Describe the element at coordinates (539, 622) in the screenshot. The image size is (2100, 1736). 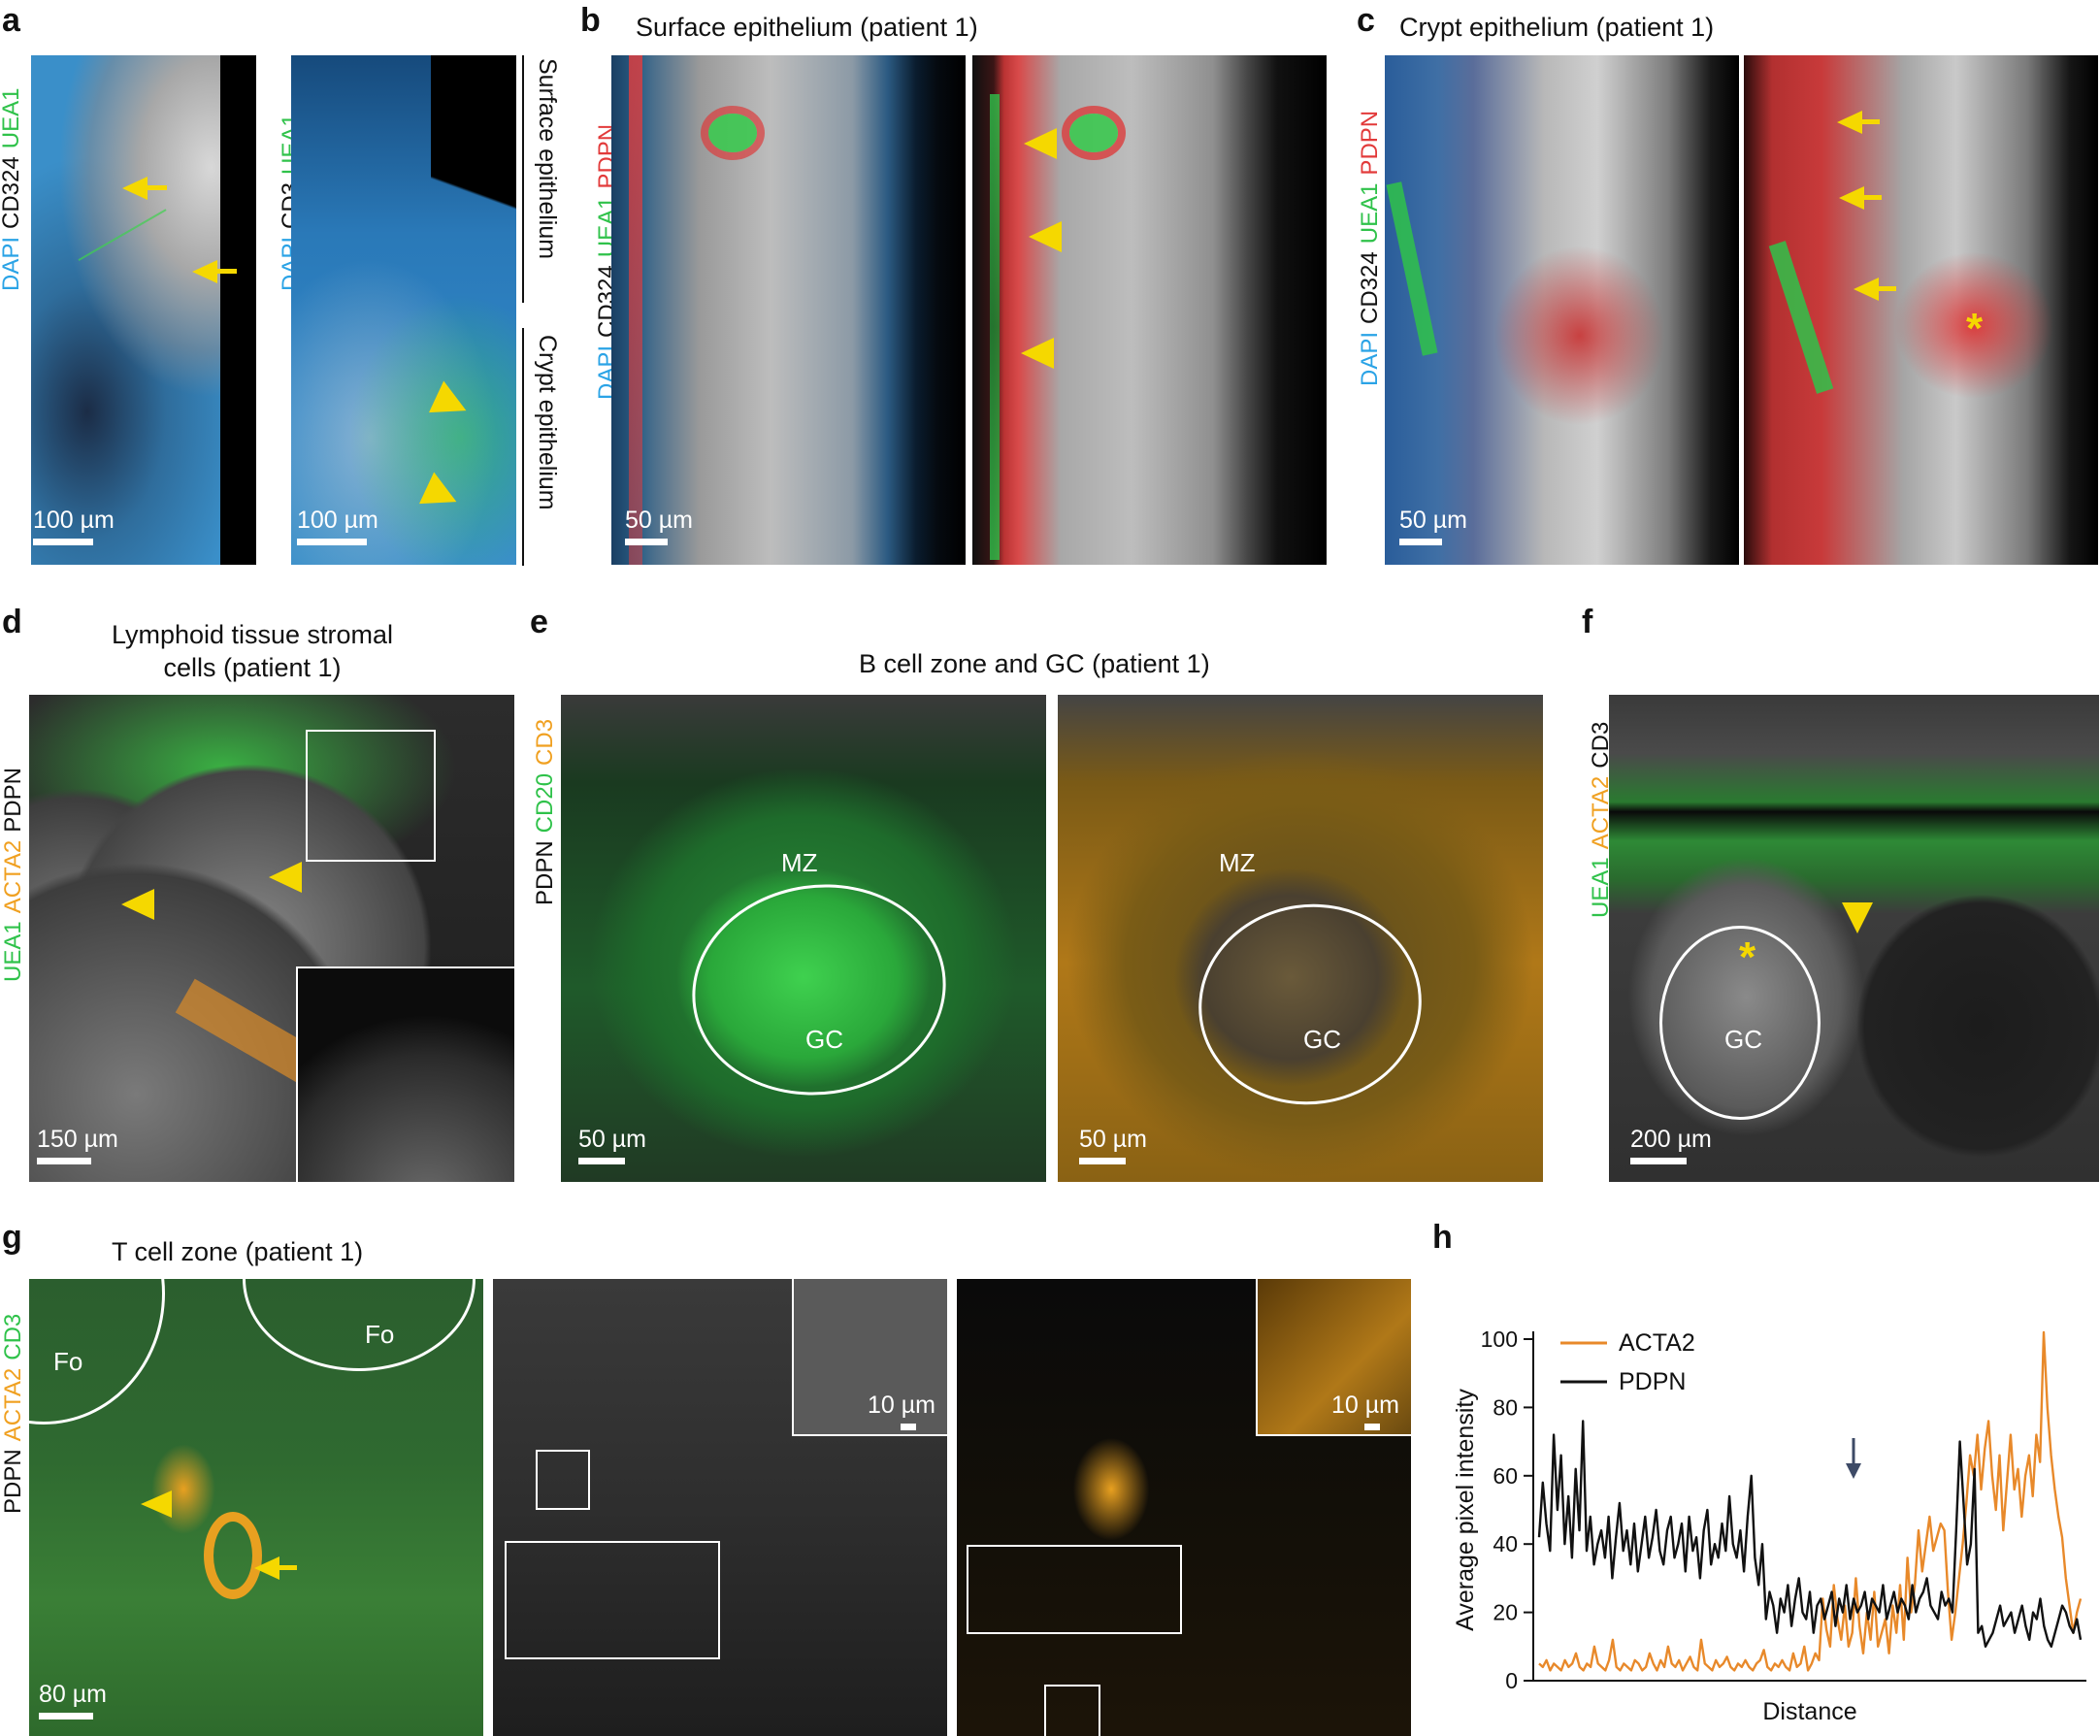
I see `panel-label-e: e` at that location.